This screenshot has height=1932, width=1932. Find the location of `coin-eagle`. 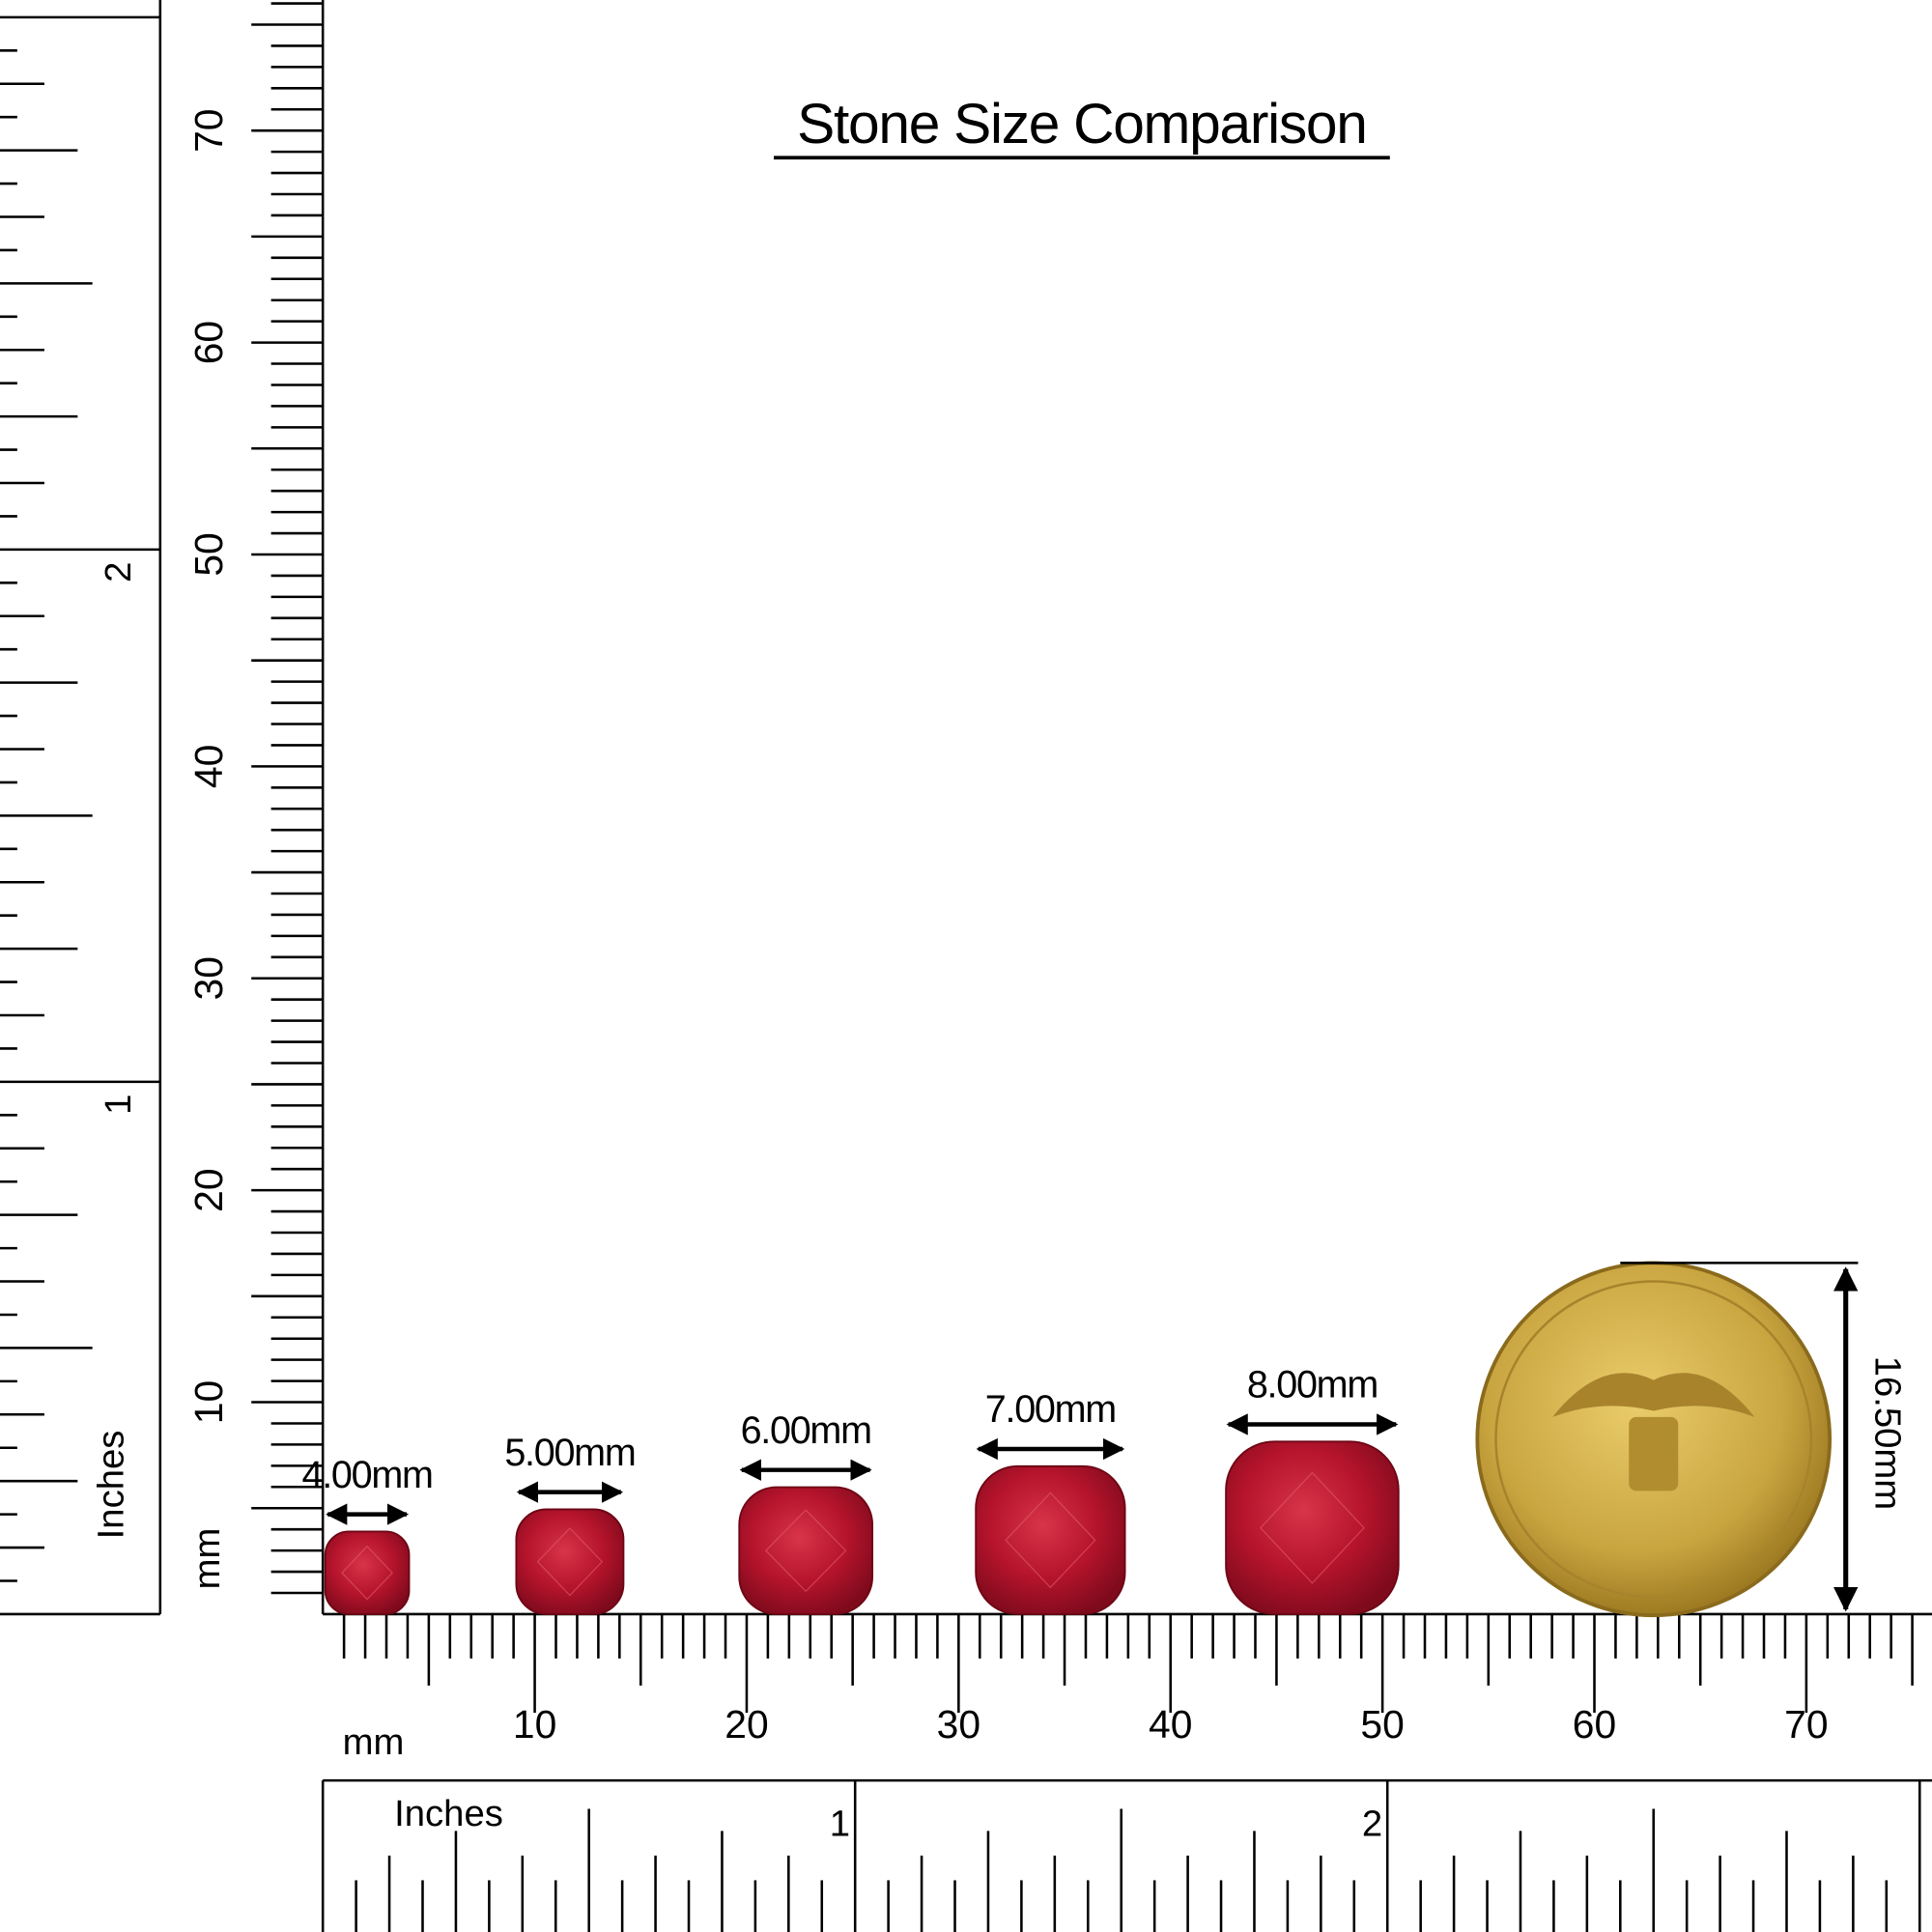

coin-eagle is located at coordinates (1653, 1395).